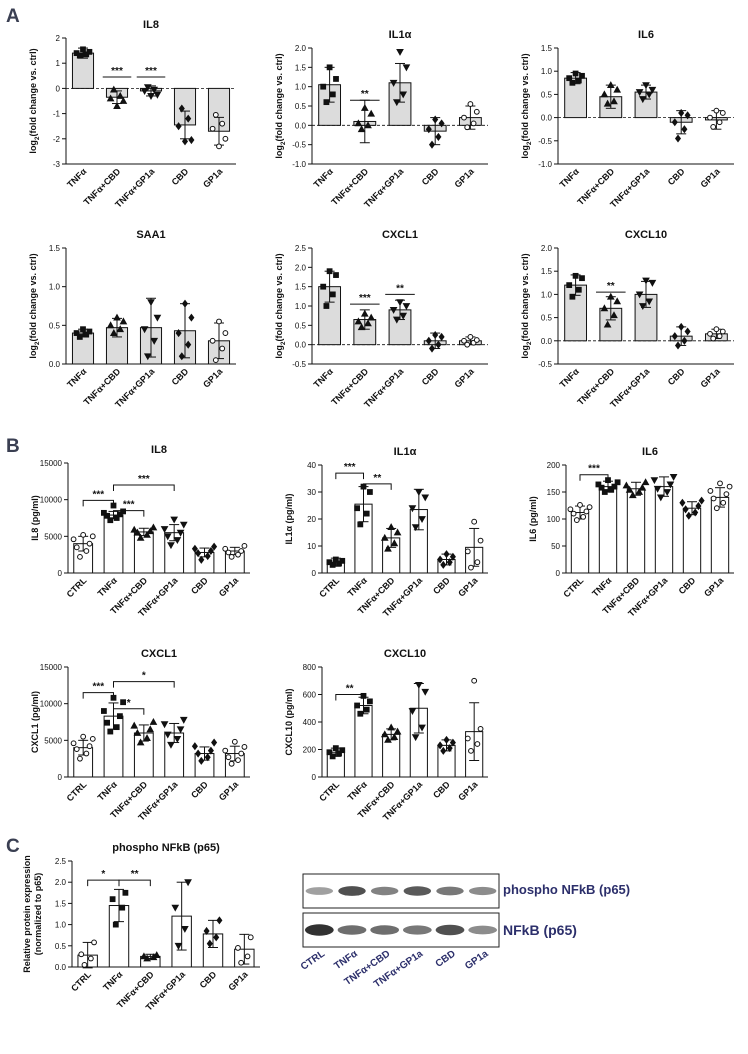 This screenshot has width=748, height=1054. What do you see at coordinates (400, 35) in the screenshot?
I see `chart-title: IL1α` at bounding box center [400, 35].